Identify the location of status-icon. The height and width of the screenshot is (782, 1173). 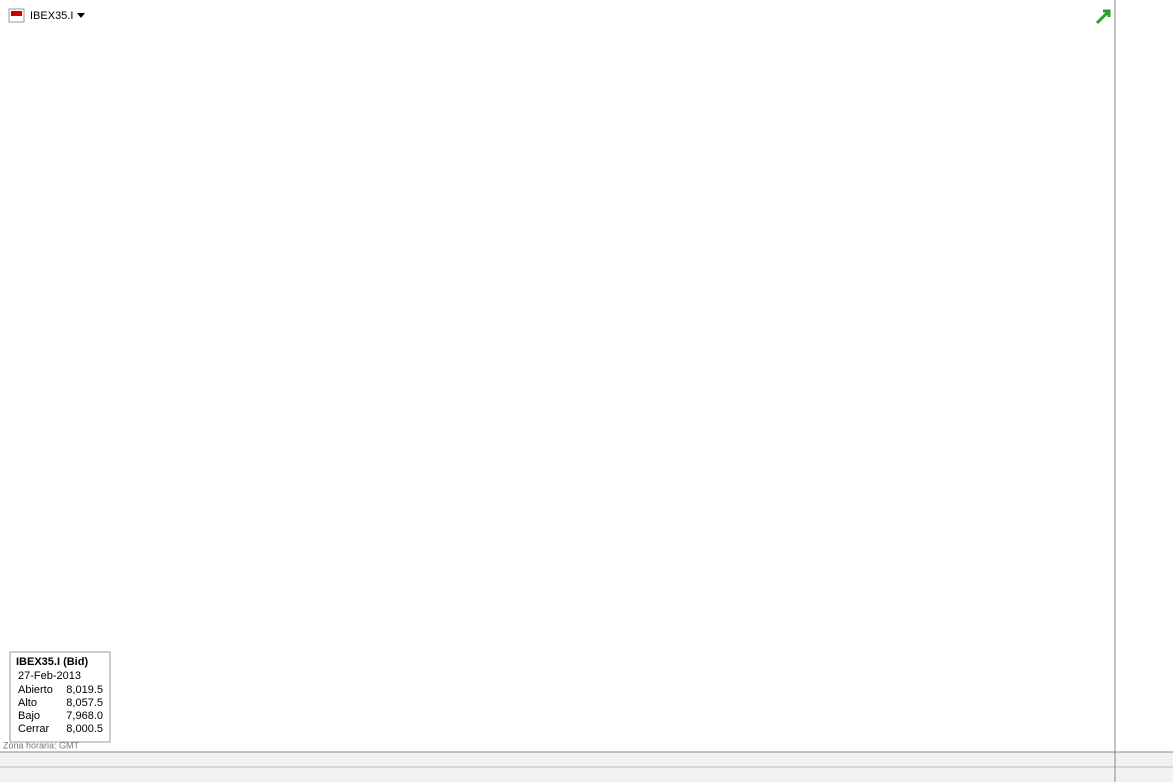
(1103, 17).